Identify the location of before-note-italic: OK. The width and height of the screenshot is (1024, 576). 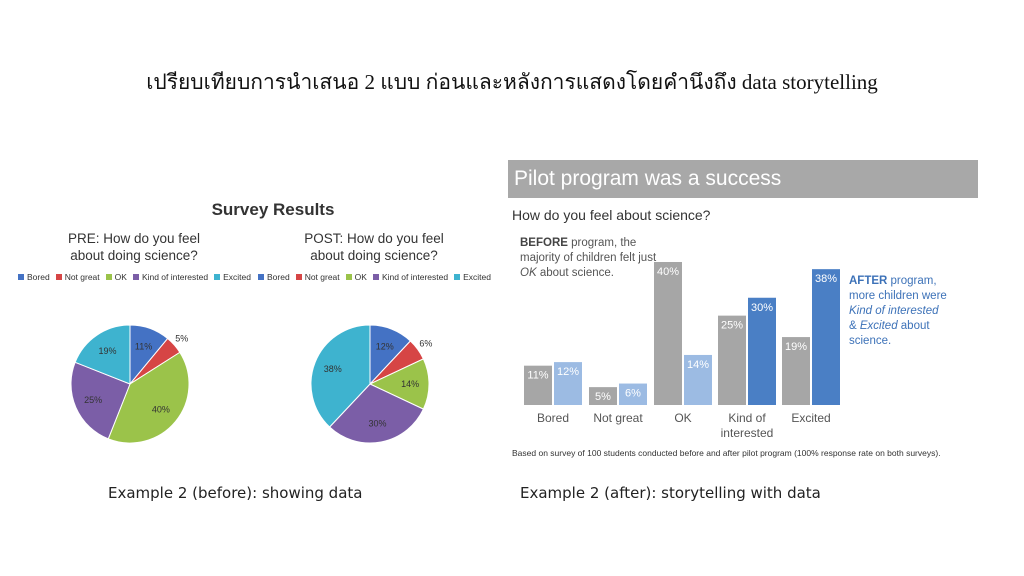
(528, 273).